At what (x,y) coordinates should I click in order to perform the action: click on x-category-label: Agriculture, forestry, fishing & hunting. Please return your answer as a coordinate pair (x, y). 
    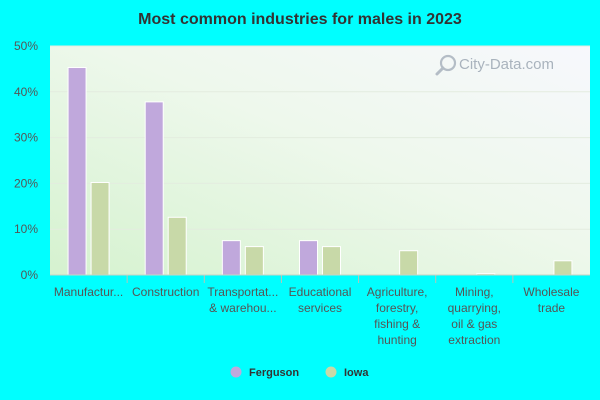
    Looking at the image, I should click on (397, 316).